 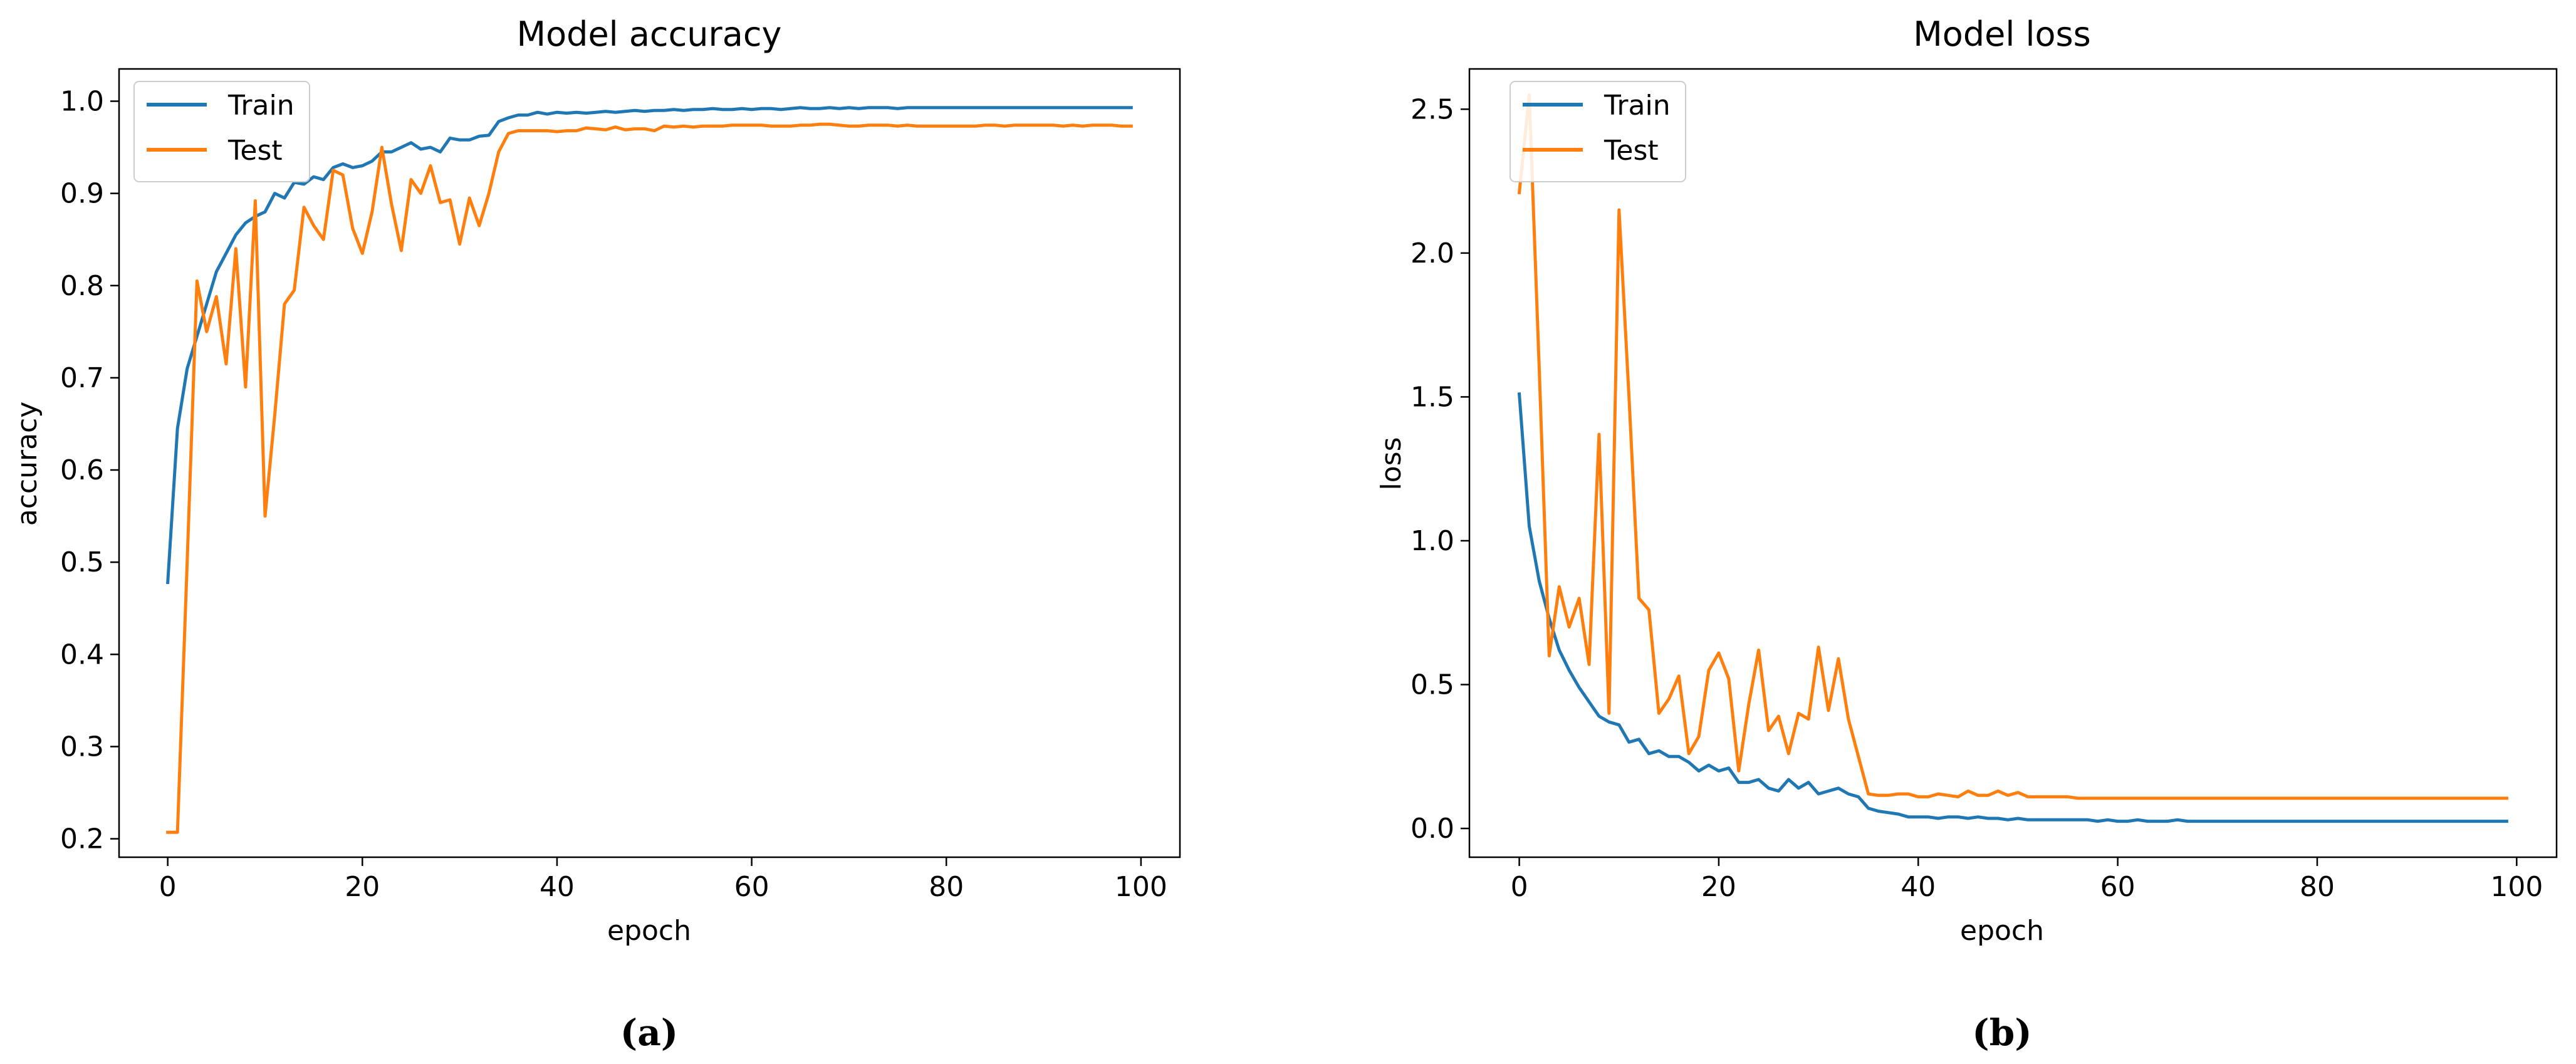 What do you see at coordinates (1432, 109) in the screenshot?
I see `y-tick-label: 2.5` at bounding box center [1432, 109].